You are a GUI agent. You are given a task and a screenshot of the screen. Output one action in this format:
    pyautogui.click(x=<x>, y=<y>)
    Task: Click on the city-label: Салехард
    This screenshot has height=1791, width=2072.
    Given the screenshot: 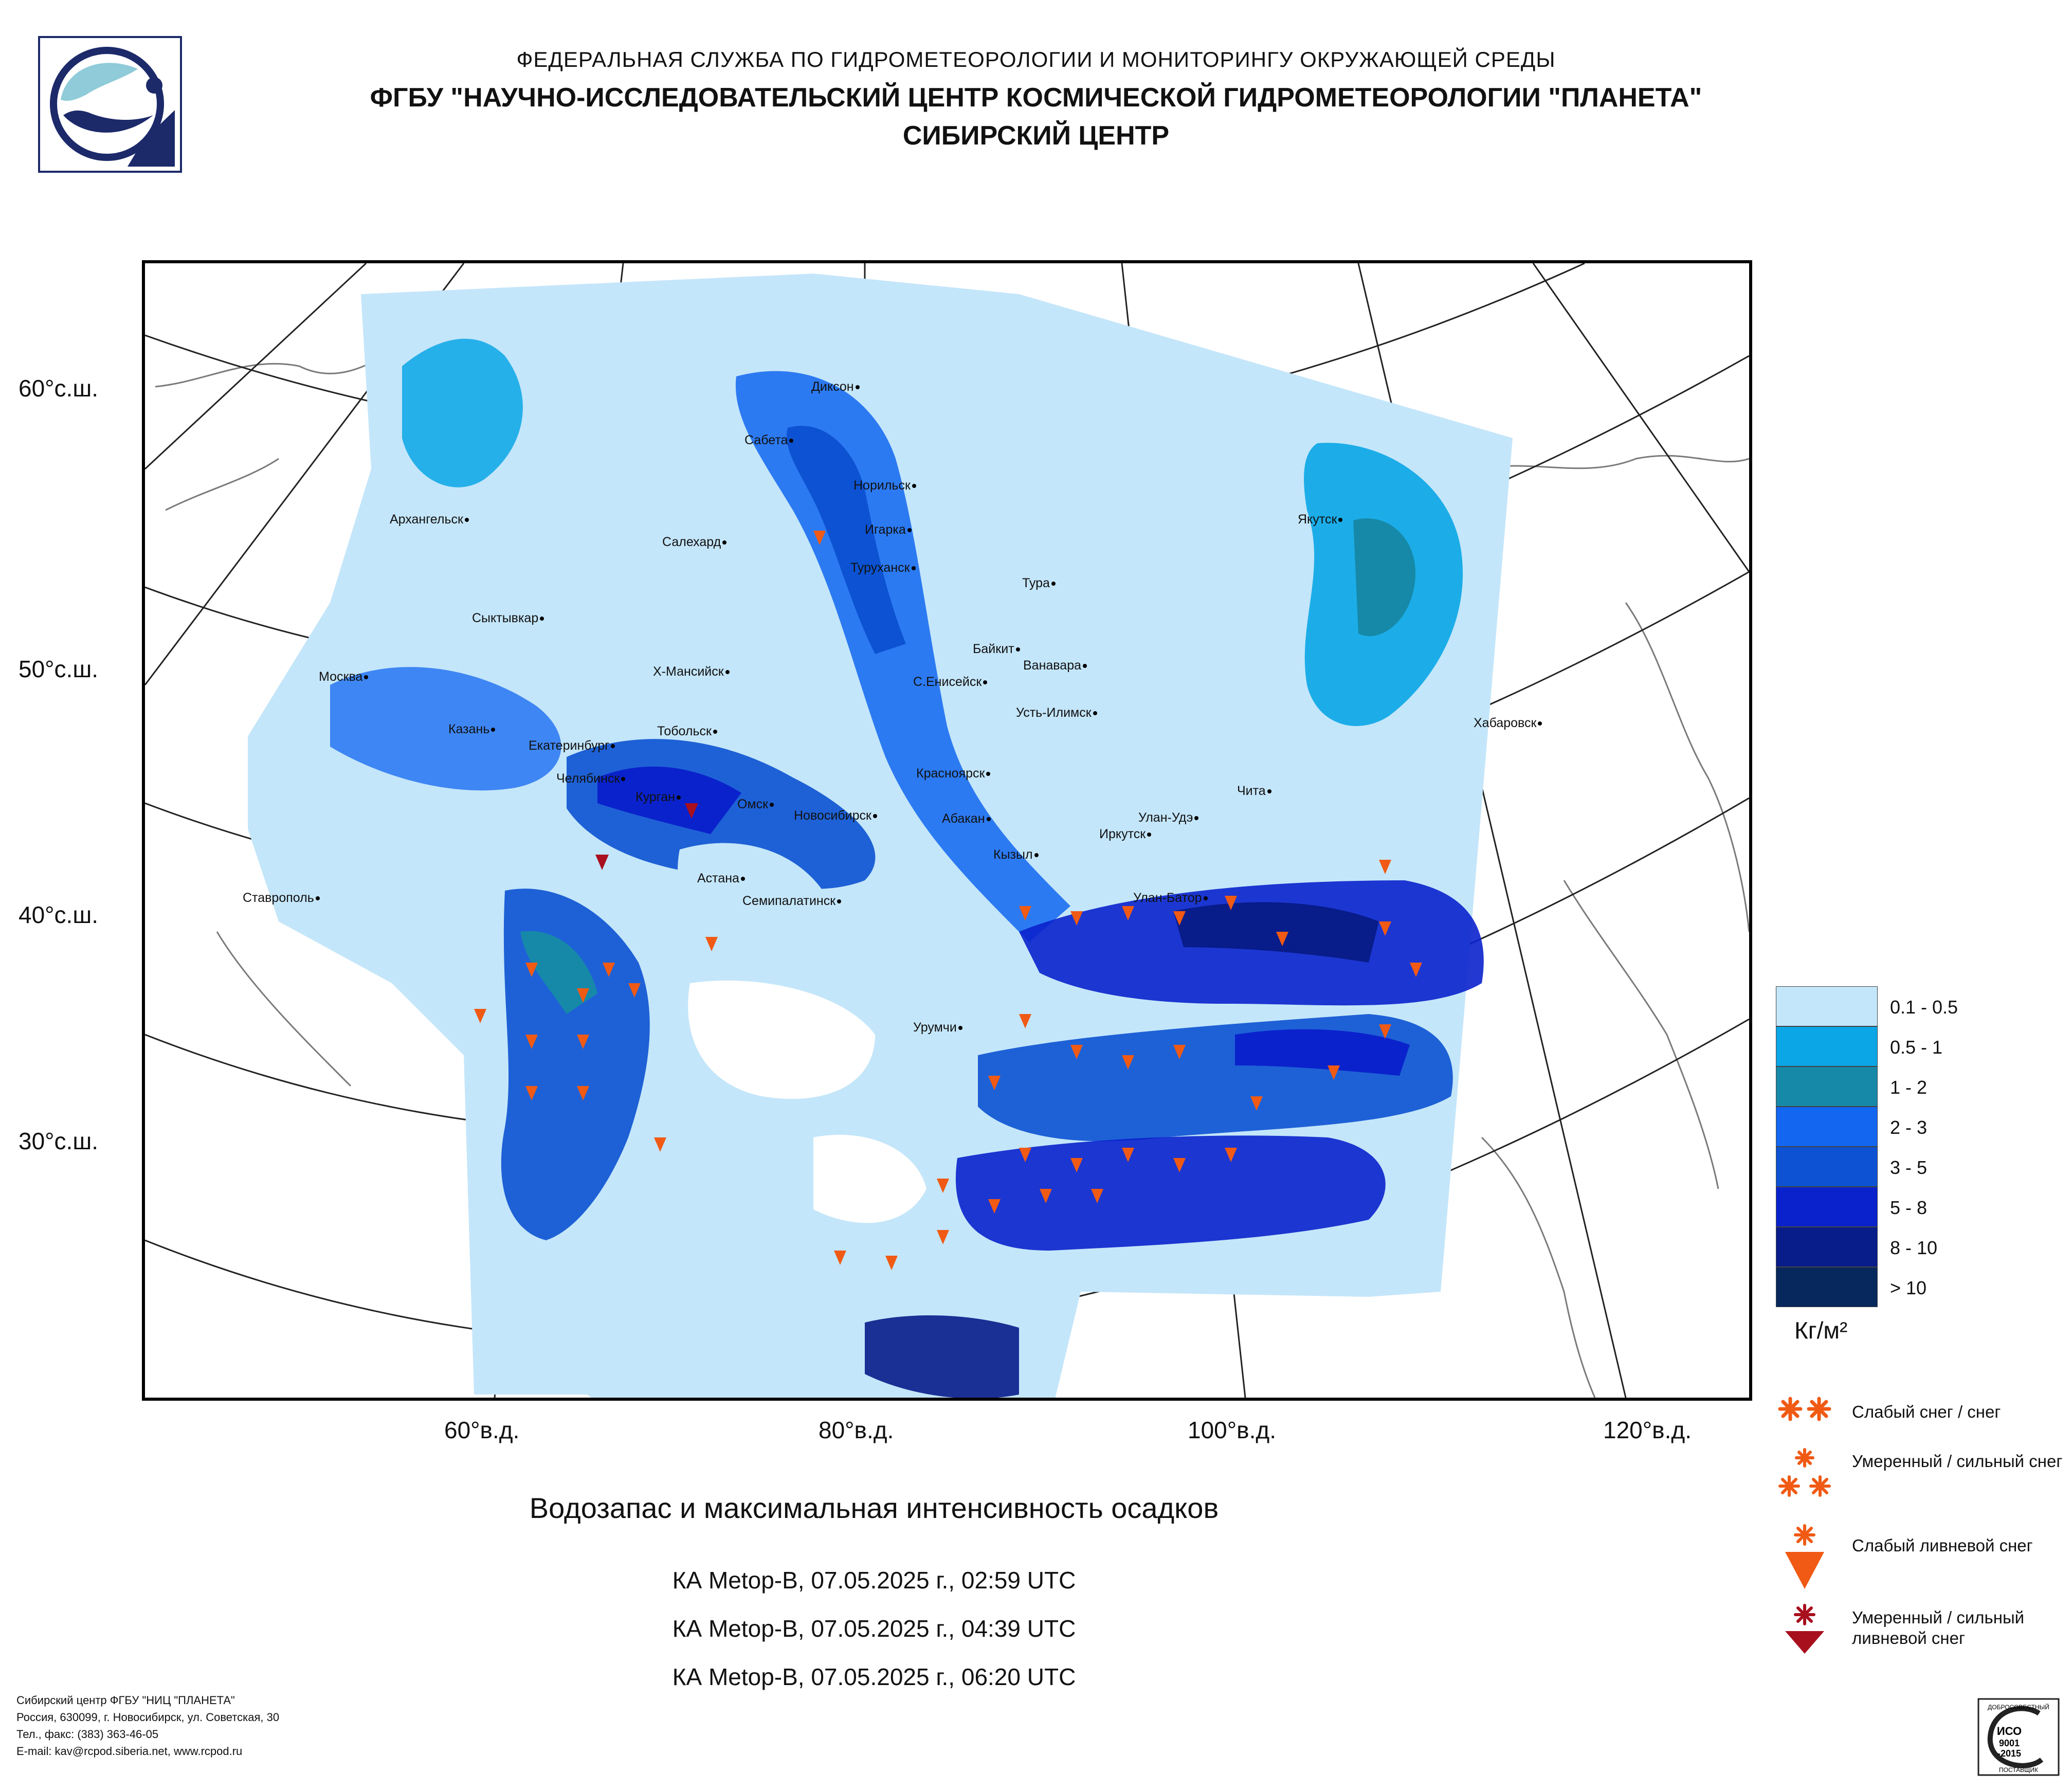 What is the action you would take?
    pyautogui.click(x=694, y=542)
    